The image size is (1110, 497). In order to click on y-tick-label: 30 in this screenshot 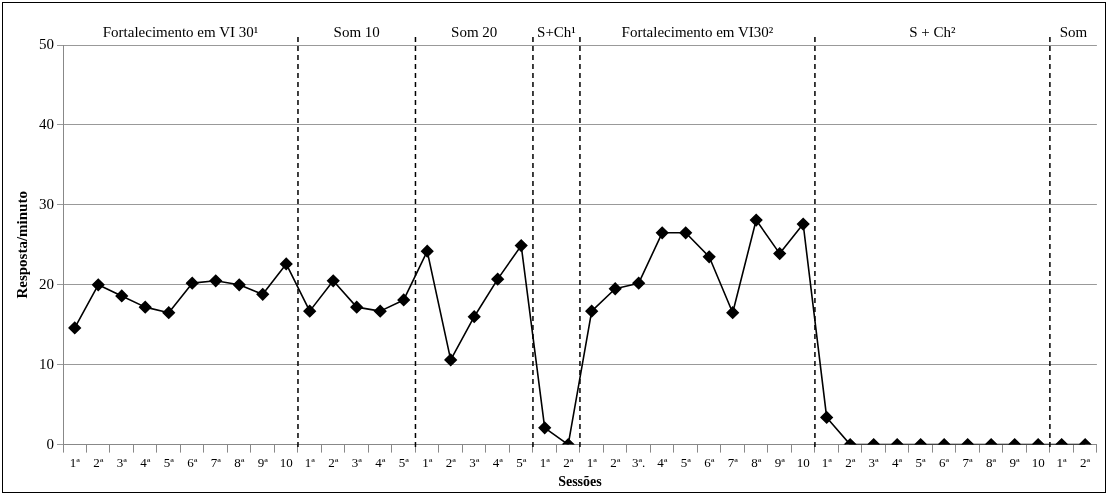, I will do `click(46, 203)`.